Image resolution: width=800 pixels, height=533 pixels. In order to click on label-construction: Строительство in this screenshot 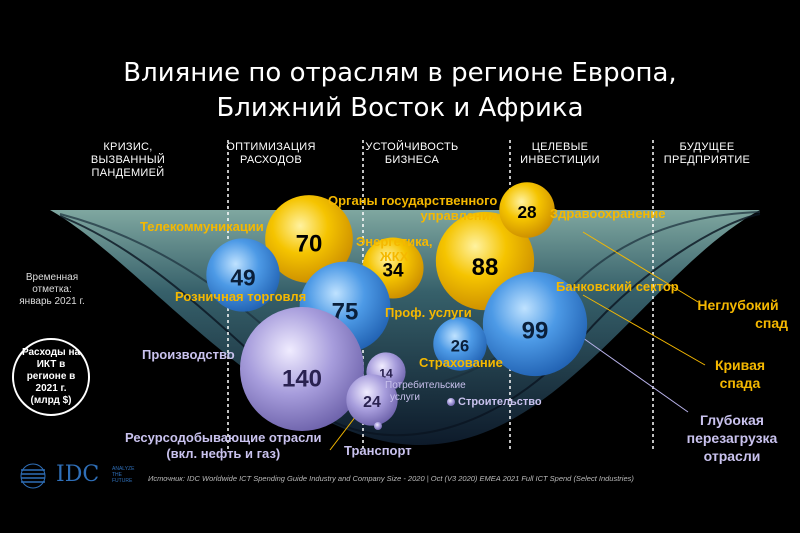, I will do `click(500, 402)`.